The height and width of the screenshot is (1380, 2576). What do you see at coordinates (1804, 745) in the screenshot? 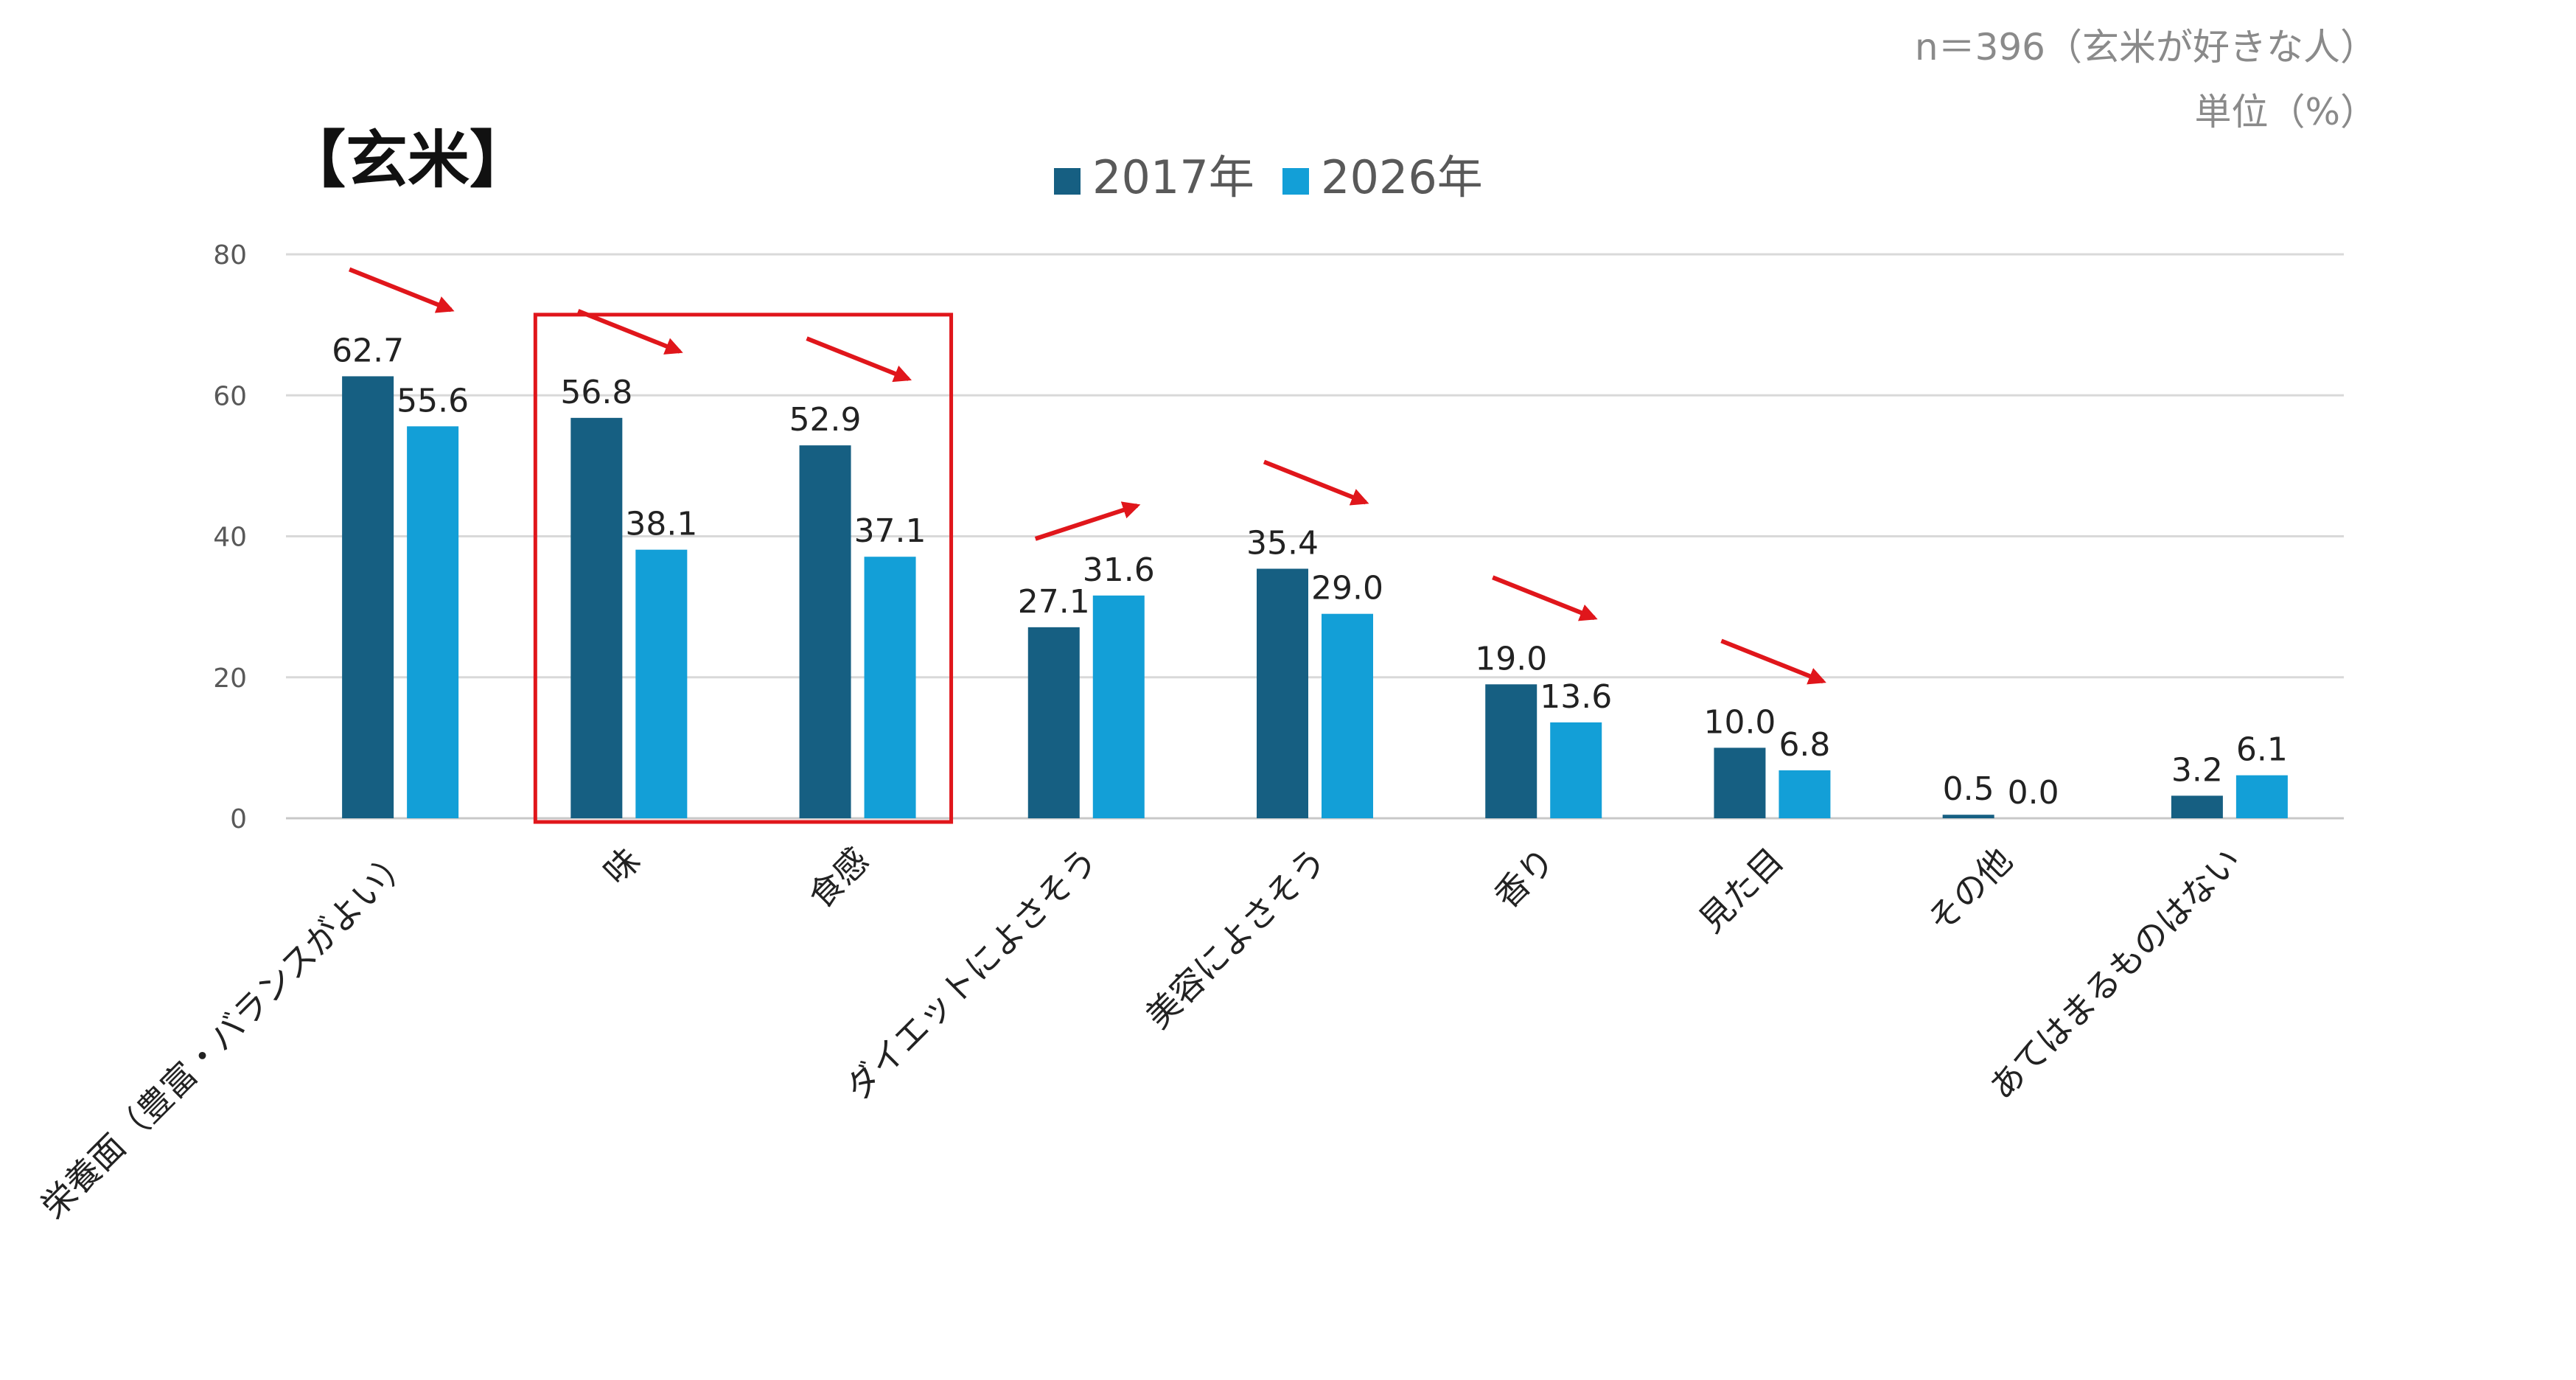
I see `value-label: 6.8` at bounding box center [1804, 745].